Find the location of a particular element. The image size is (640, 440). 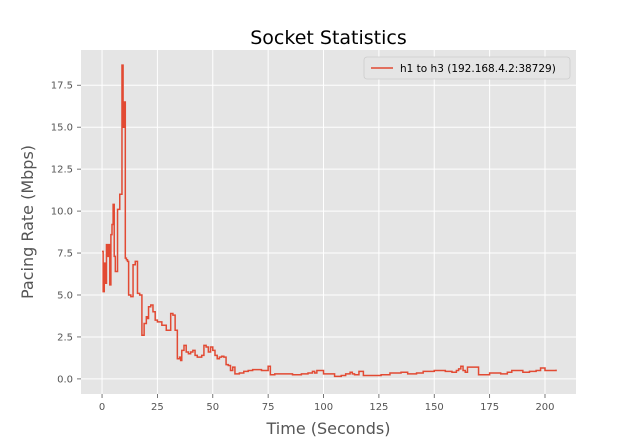

x-tick-label: 175 is located at coordinates (489, 407).